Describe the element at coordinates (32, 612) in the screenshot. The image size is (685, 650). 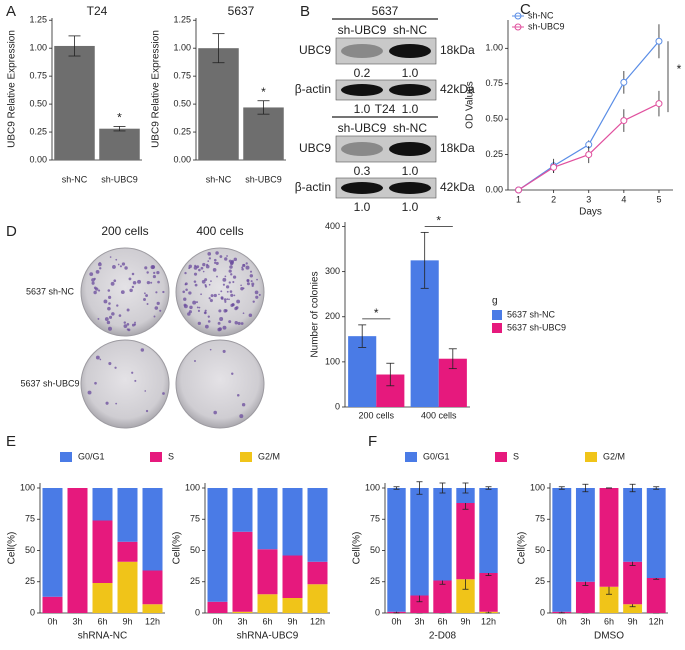
I see `y-tick-label: 0` at that location.